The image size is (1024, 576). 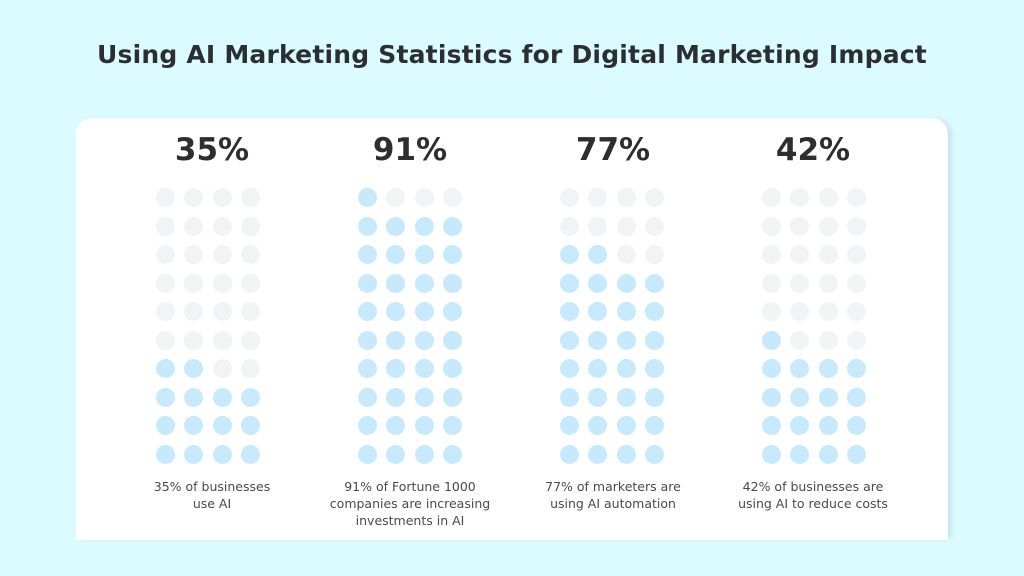 I want to click on stat-column: 35% 35% of businesses use AI, so click(x=212, y=329).